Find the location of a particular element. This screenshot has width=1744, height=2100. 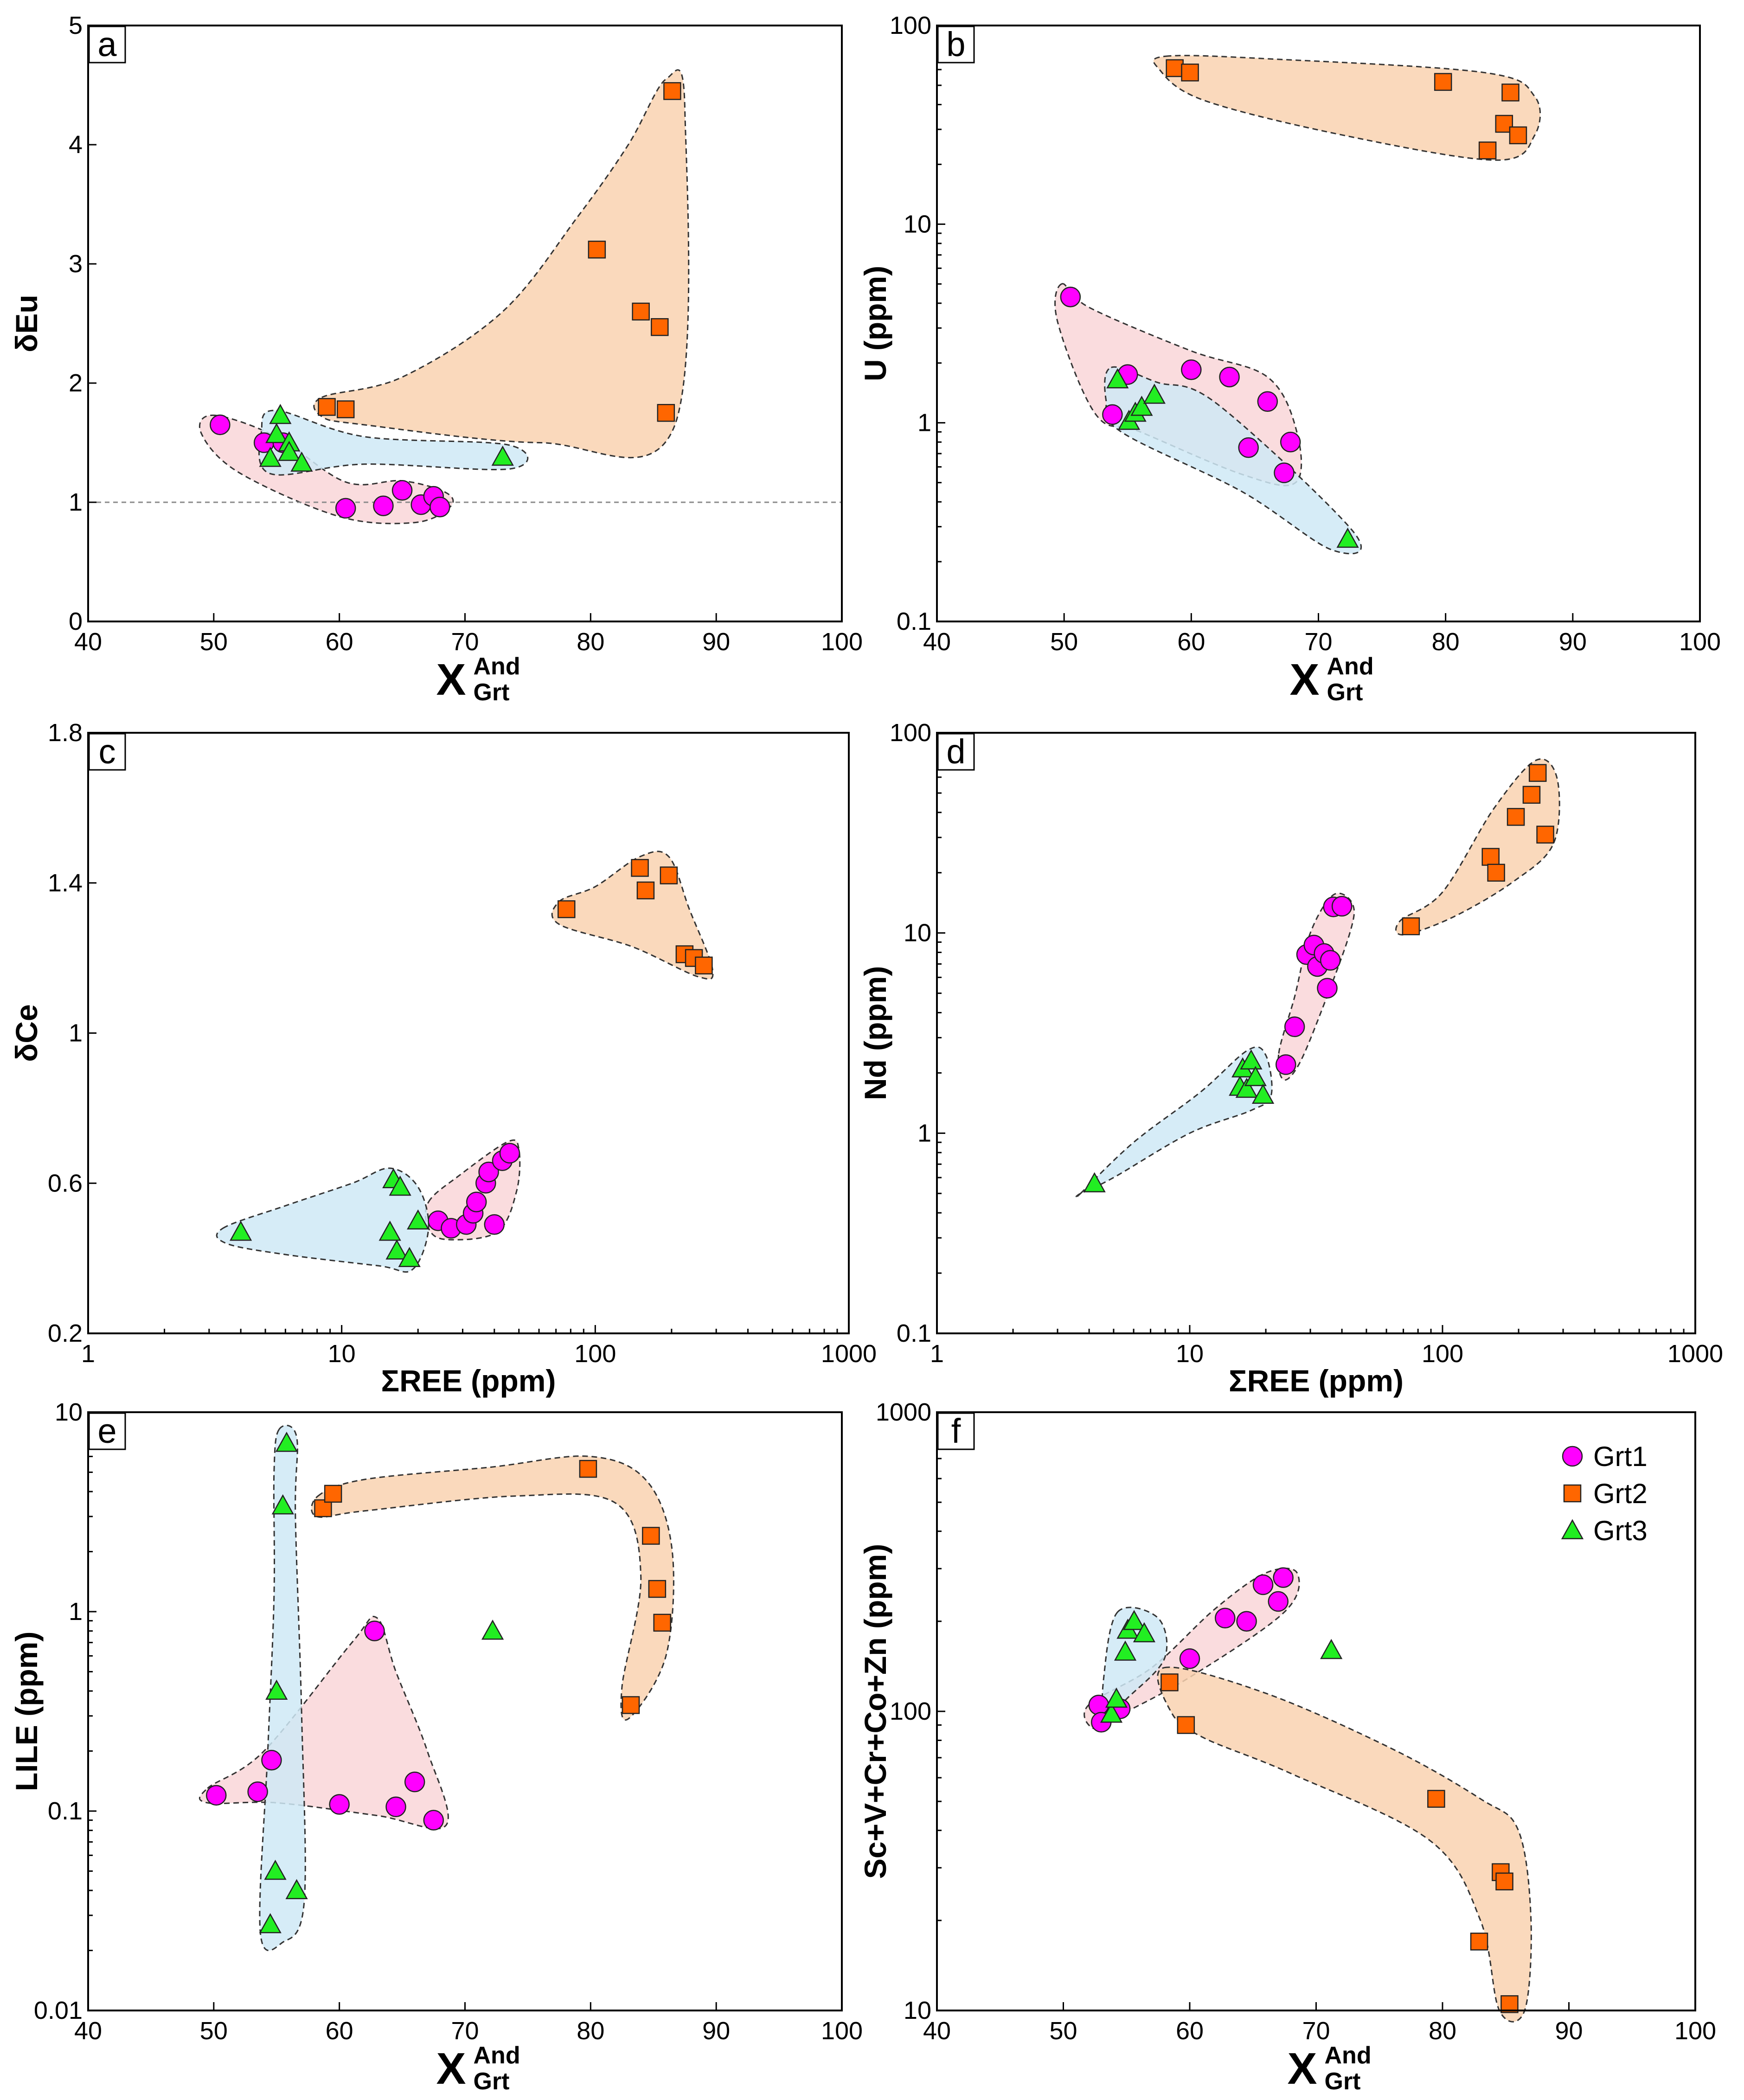

region-grt2 is located at coordinates (1478, 847).